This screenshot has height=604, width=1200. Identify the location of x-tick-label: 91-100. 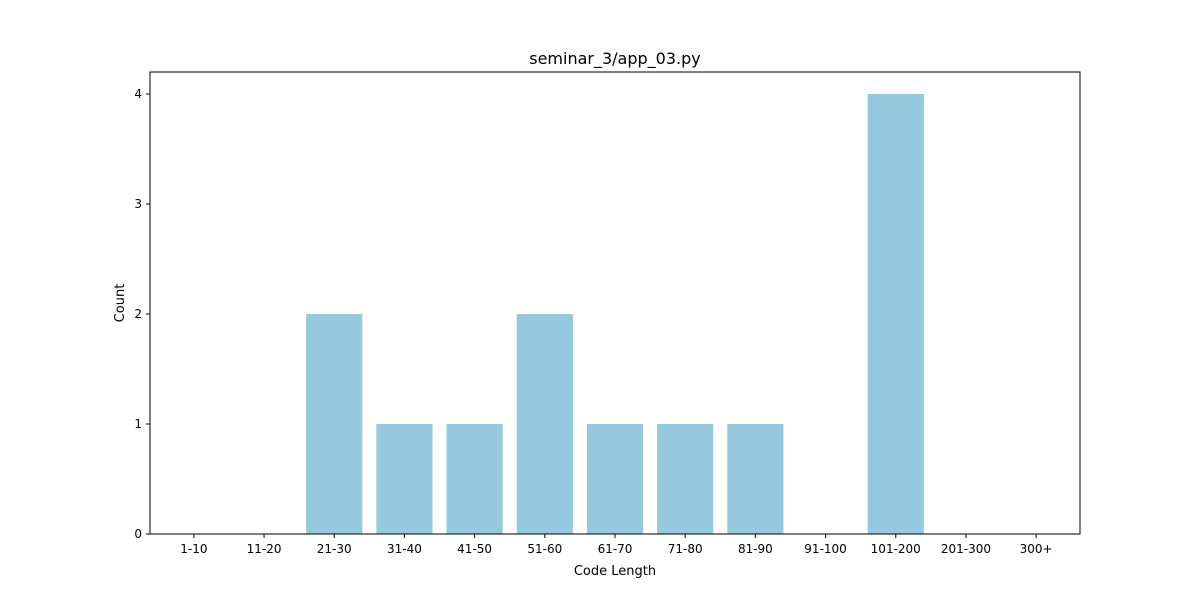
(825, 549).